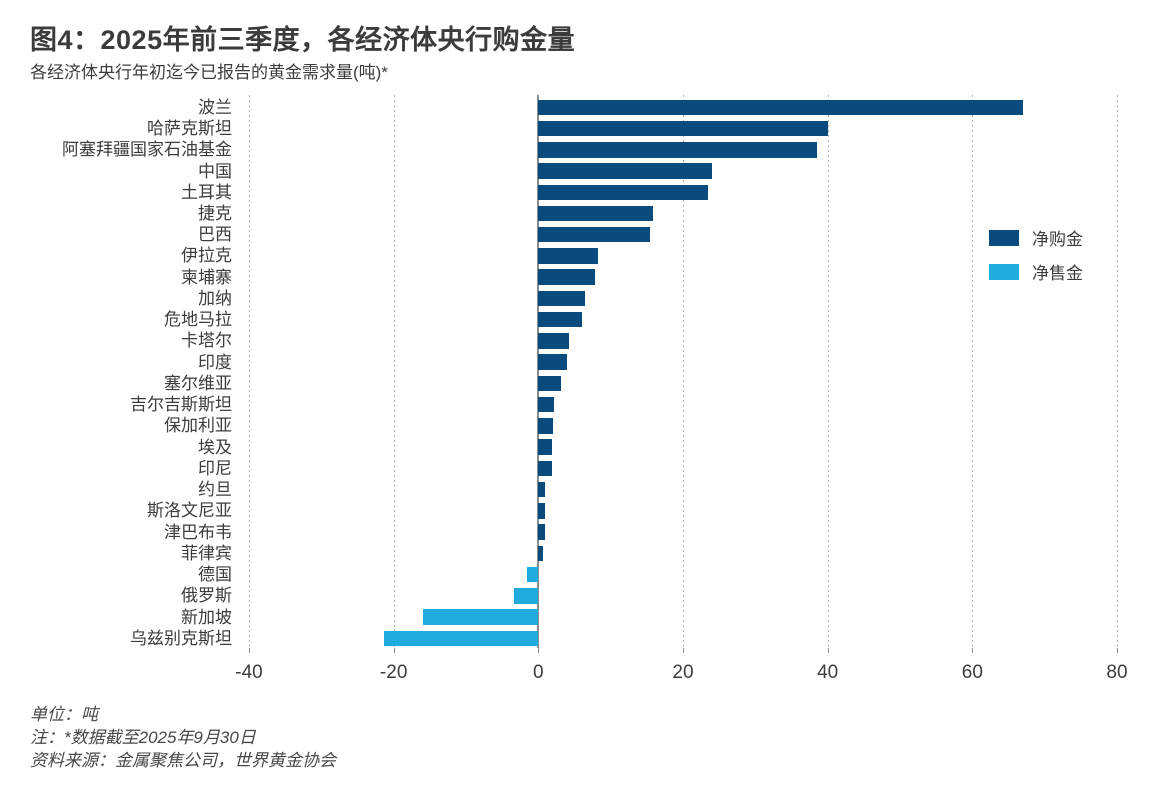 This screenshot has width=1170, height=806. Describe the element at coordinates (147, 150) in the screenshot. I see `category-label: 阿塞拜疆国家石油基金` at that location.